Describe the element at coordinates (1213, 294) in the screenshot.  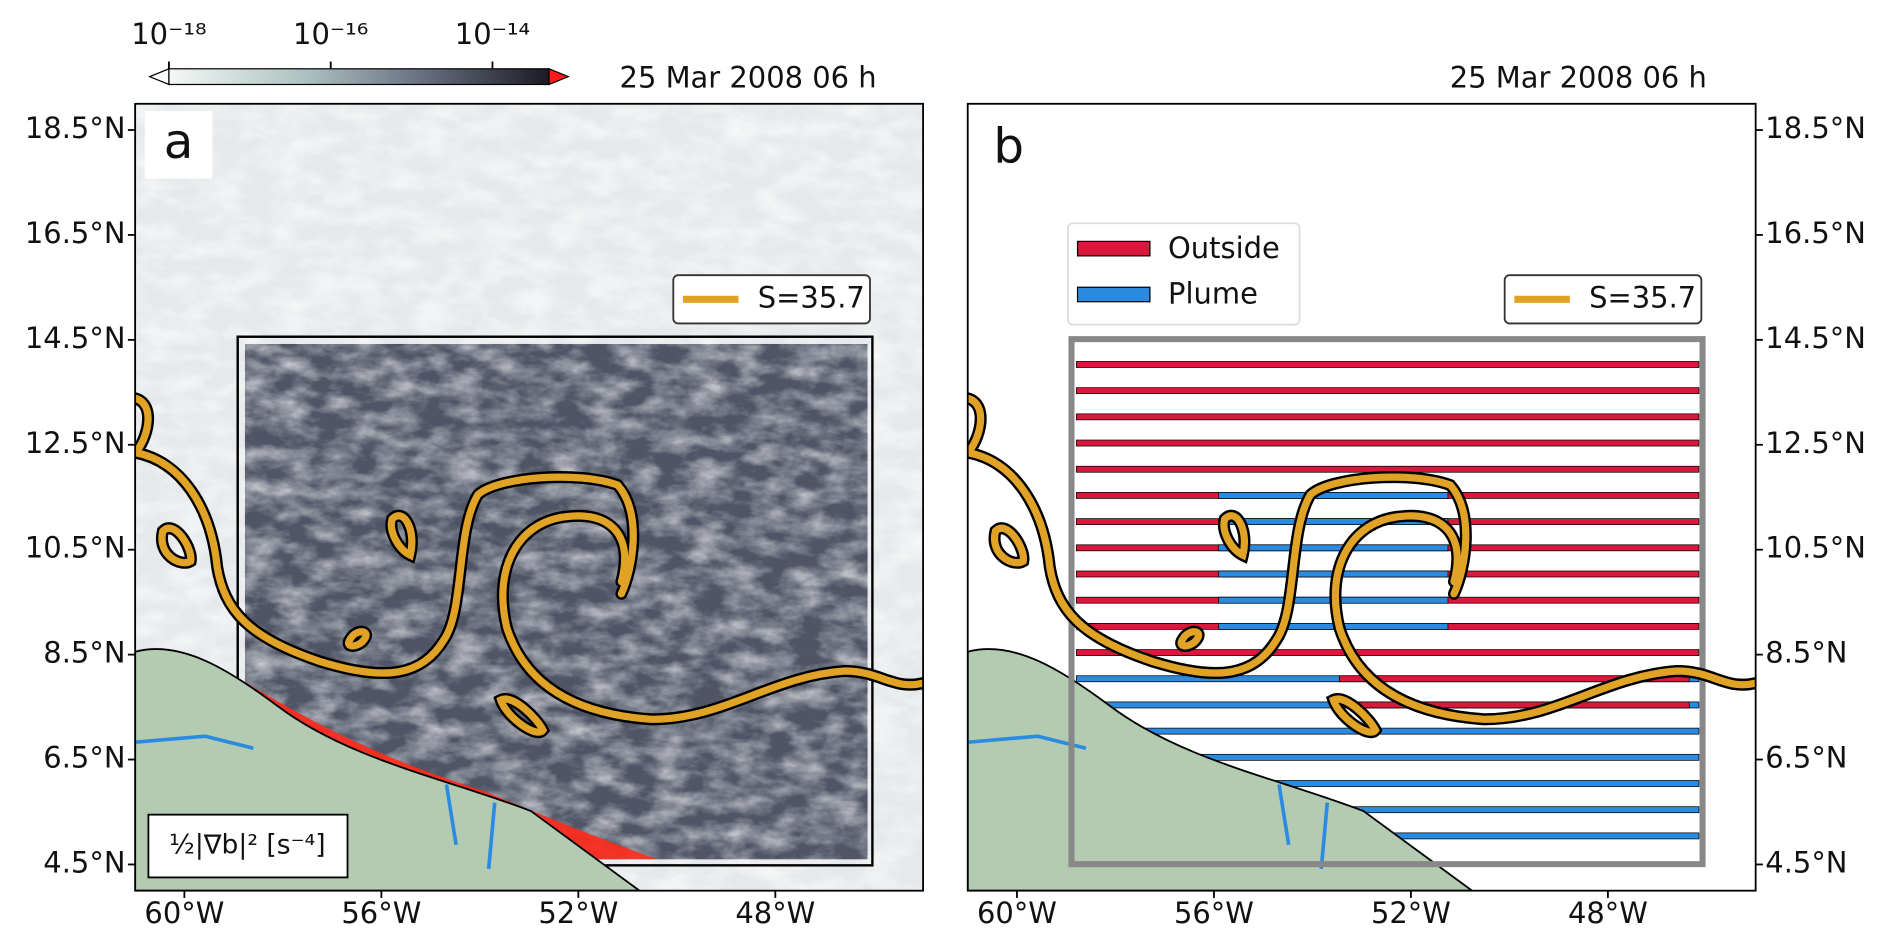
I see `legend-label: Plume` at that location.